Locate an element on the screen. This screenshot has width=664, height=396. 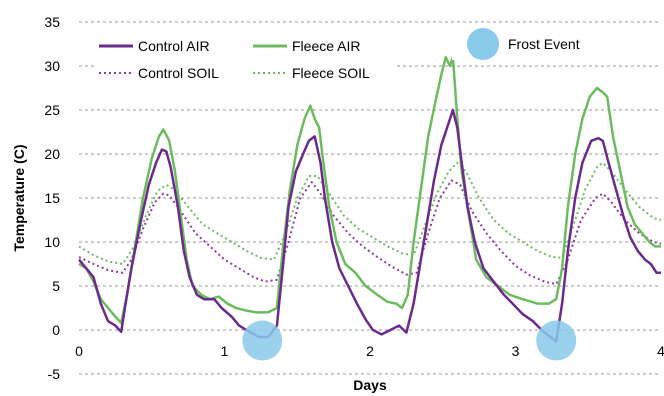
y-tick-label: 35 is located at coordinates (52, 22).